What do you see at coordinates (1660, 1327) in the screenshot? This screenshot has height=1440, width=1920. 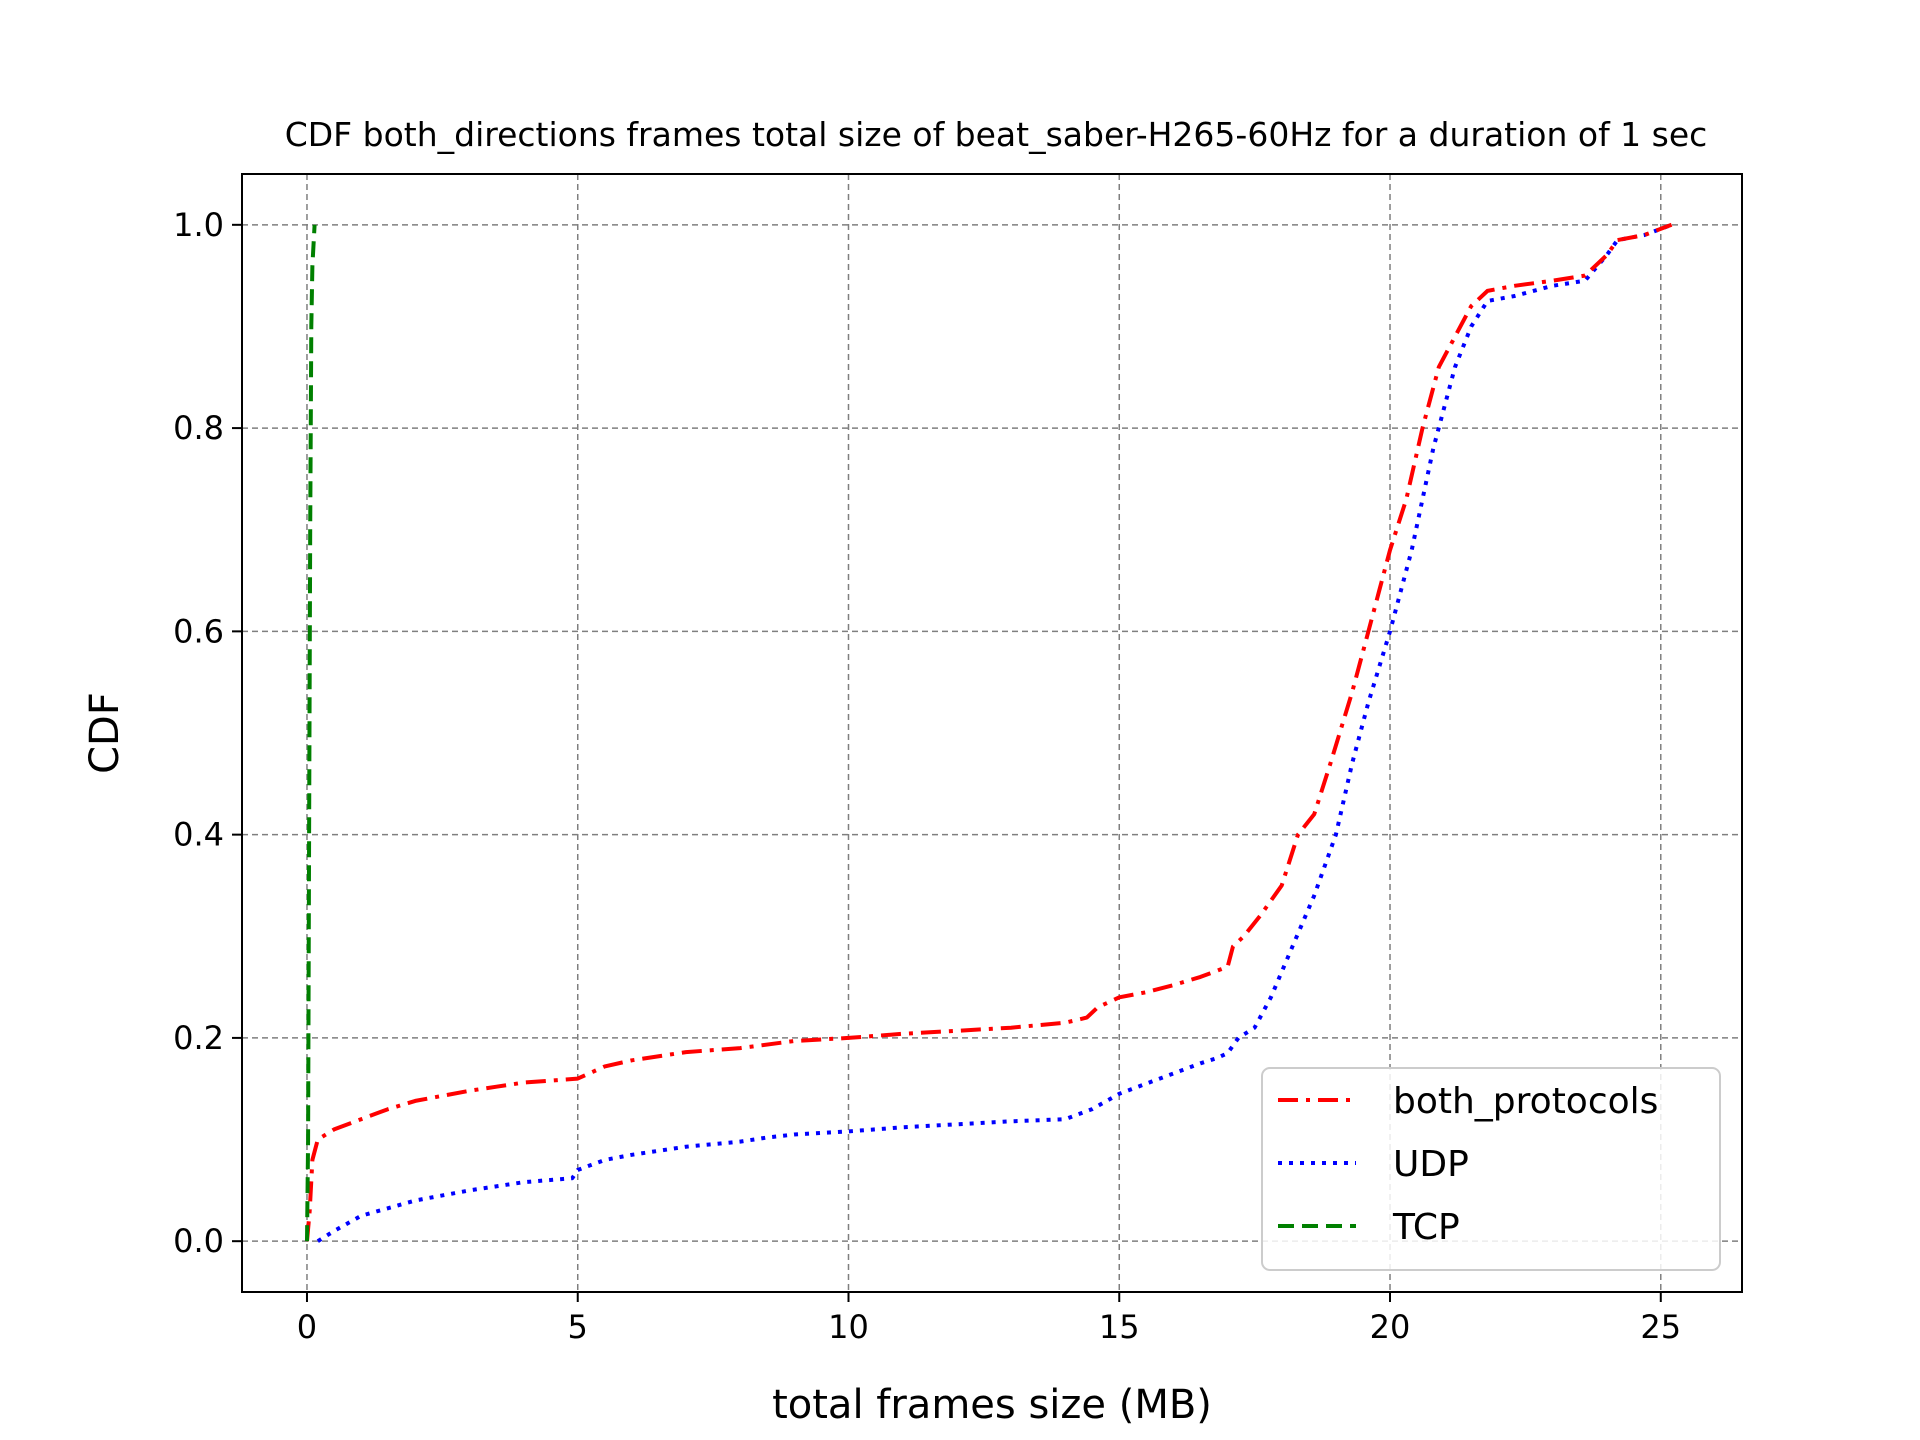 I see `x-tick-label: 25` at bounding box center [1660, 1327].